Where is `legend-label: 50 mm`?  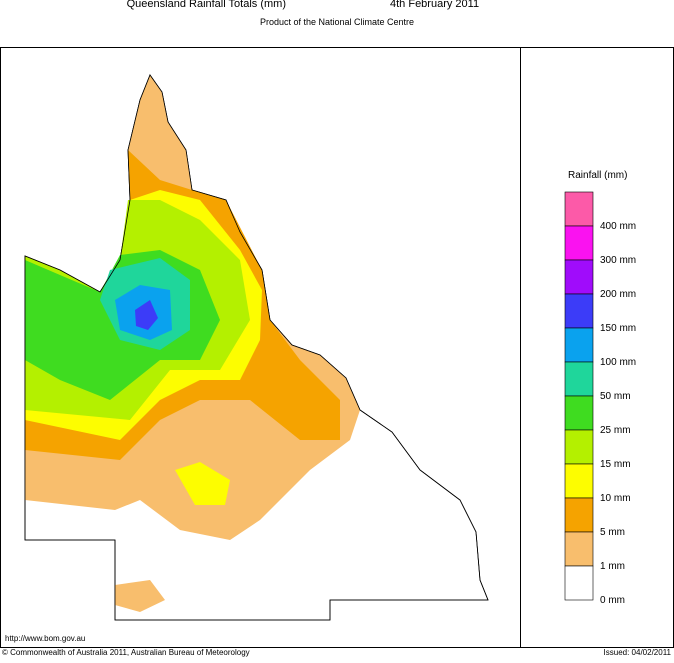
legend-label: 50 mm is located at coordinates (615, 396).